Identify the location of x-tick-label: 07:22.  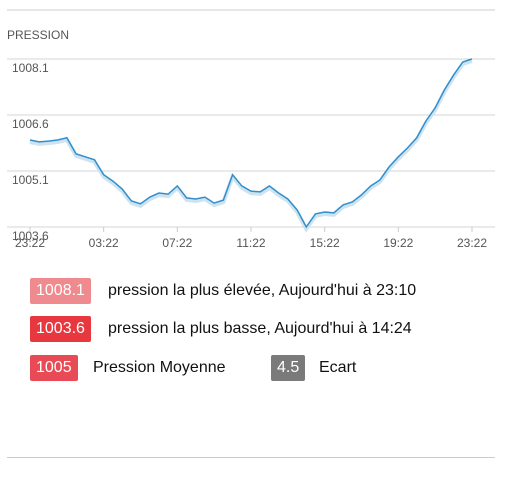
(177, 243).